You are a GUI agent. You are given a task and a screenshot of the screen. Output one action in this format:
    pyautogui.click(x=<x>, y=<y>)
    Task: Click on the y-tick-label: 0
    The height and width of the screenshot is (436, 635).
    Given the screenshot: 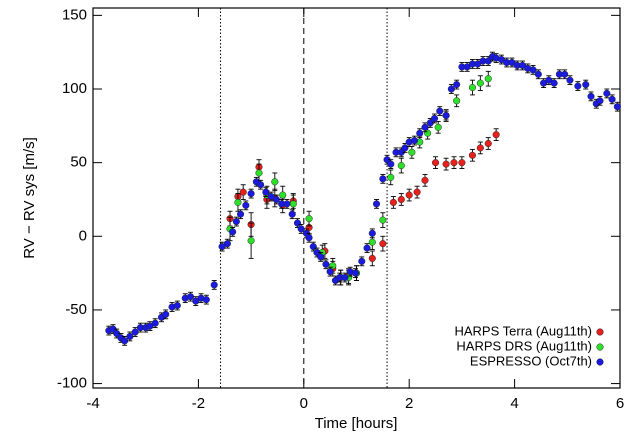 What is the action you would take?
    pyautogui.click(x=83, y=235)
    